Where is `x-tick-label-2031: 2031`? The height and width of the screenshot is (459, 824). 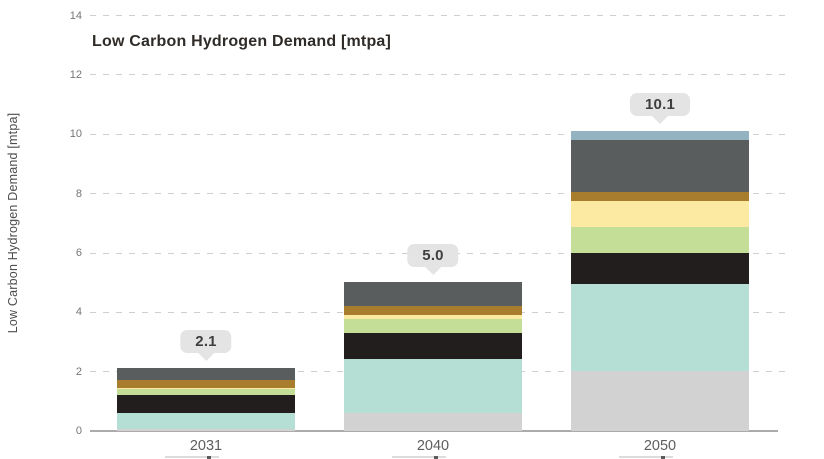 x-tick-label-2031: 2031 is located at coordinates (206, 446).